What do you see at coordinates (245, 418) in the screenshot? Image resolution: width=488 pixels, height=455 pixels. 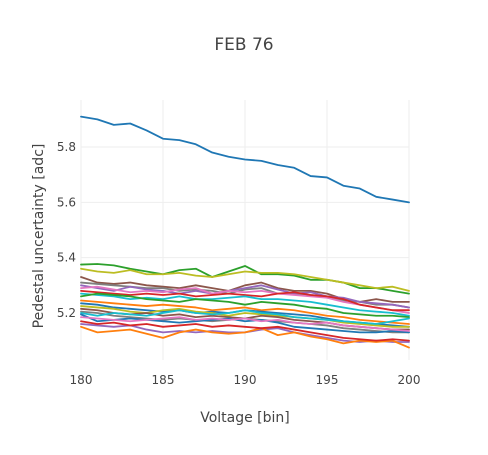 I see `x-axis-title: Voltage [bin]` at bounding box center [245, 418].